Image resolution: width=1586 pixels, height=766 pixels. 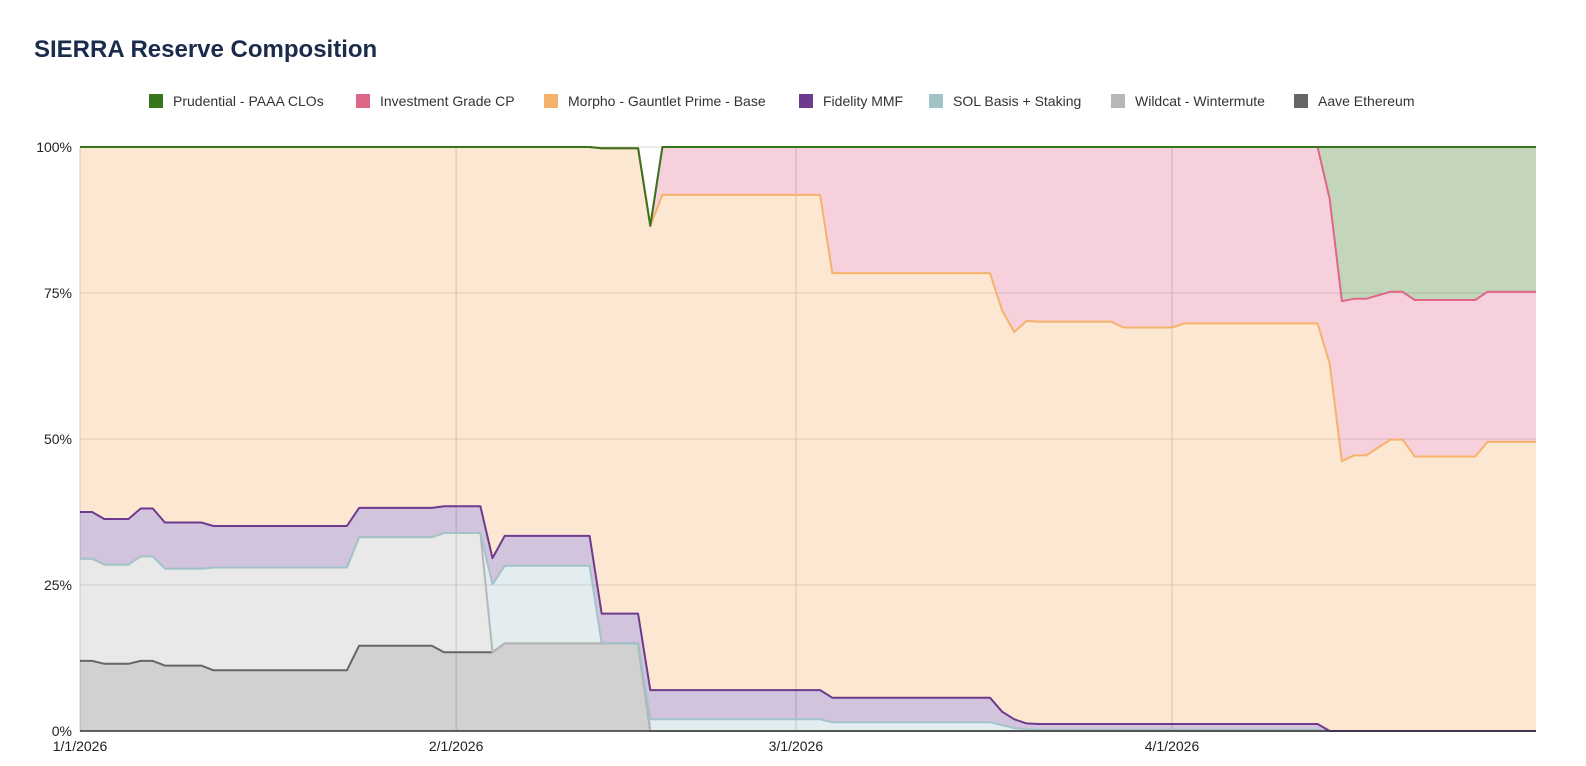 I want to click on y-tick-label: 50%, so click(x=58, y=439).